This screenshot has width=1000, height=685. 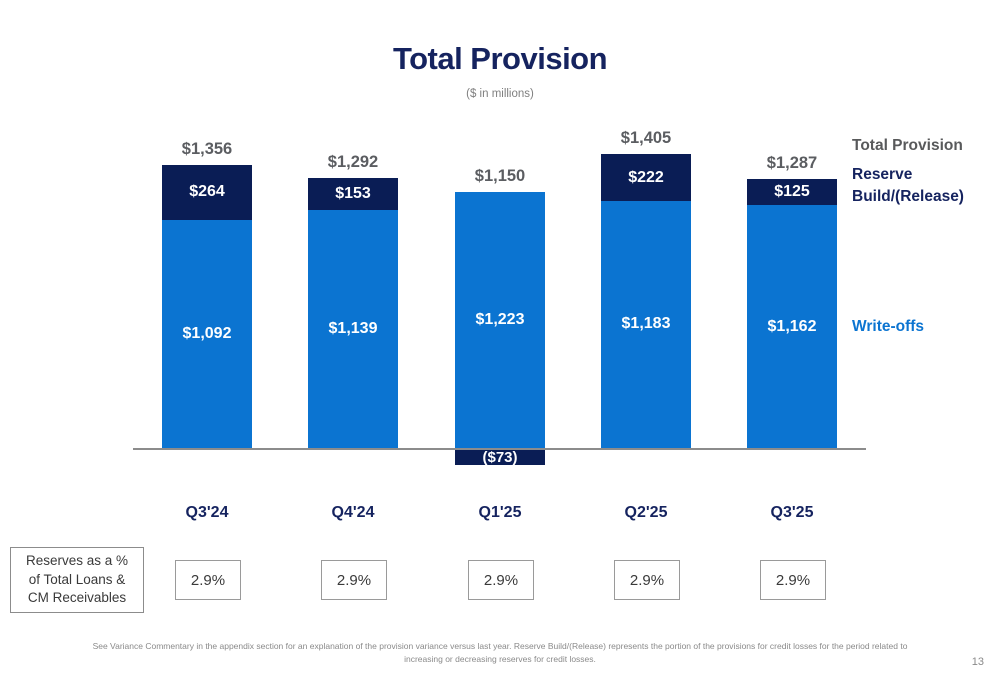 What do you see at coordinates (977, 662) in the screenshot?
I see `page-number: 13` at bounding box center [977, 662].